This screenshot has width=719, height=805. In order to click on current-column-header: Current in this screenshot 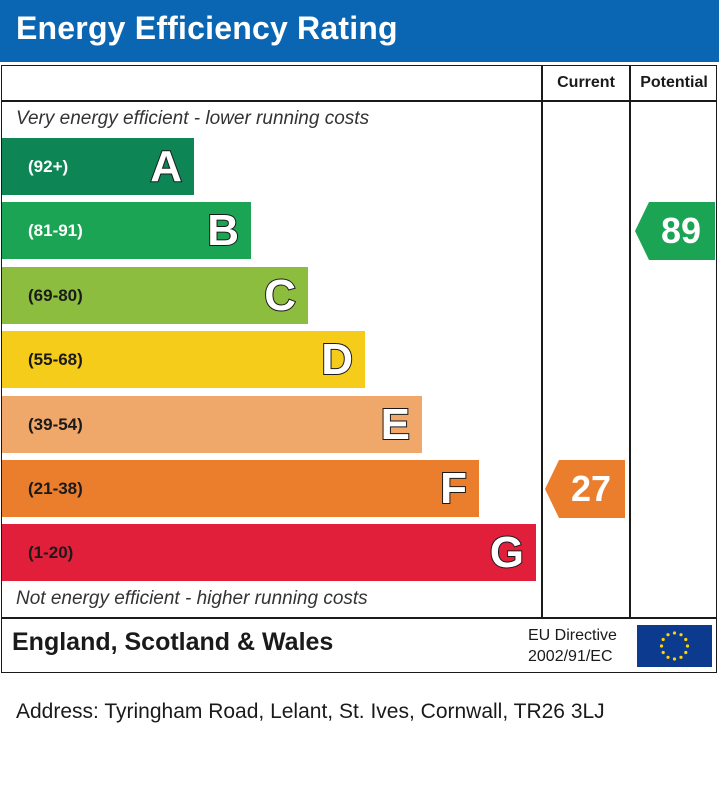, I will do `click(586, 82)`.